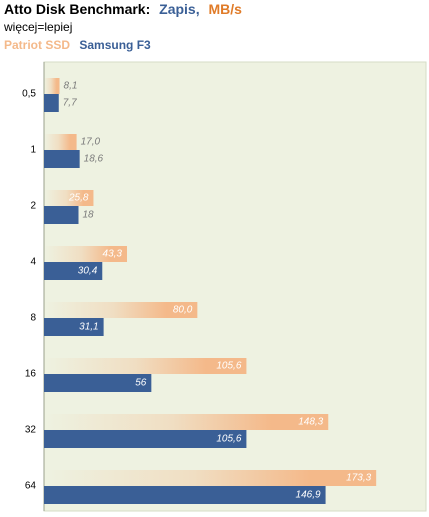 This screenshot has height=517, width=429. I want to click on title-part: Zapis,, so click(179, 9).